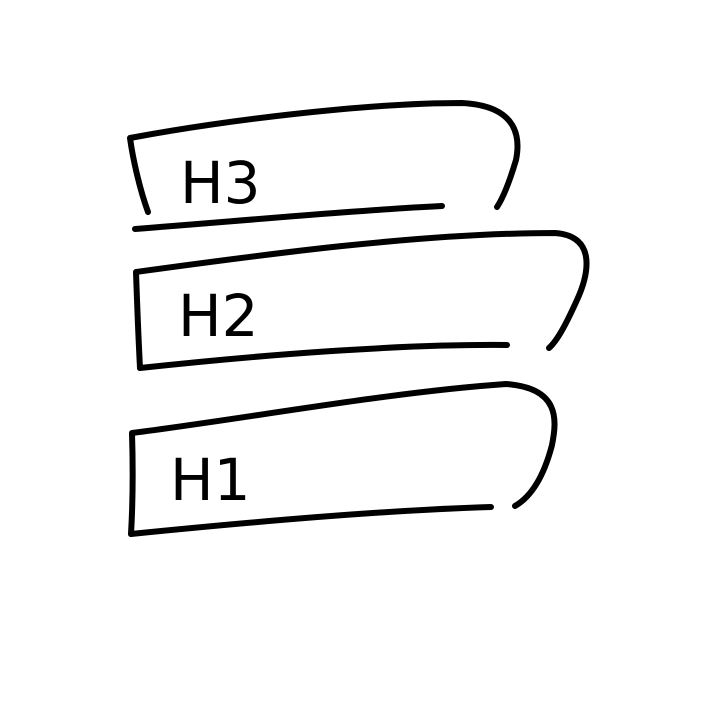 This screenshot has height=720, width=720. I want to click on block-h2: H2, so click(361, 300).